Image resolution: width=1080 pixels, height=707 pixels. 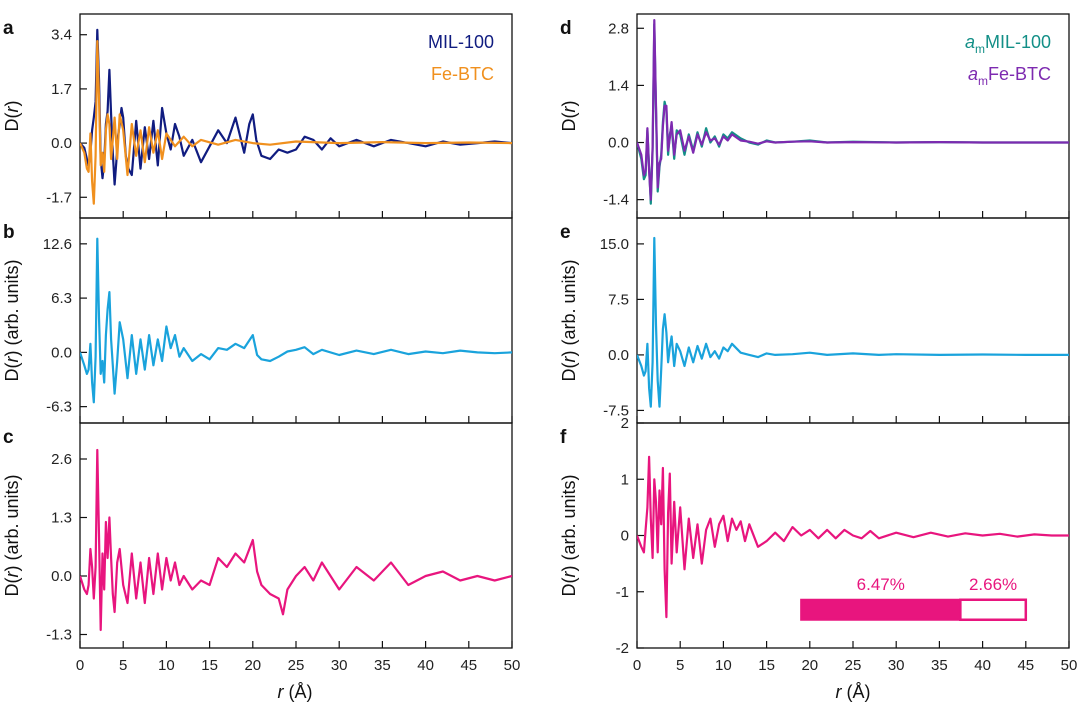 I want to click on y-tick-label-d: 1.4, so click(x=618, y=85).